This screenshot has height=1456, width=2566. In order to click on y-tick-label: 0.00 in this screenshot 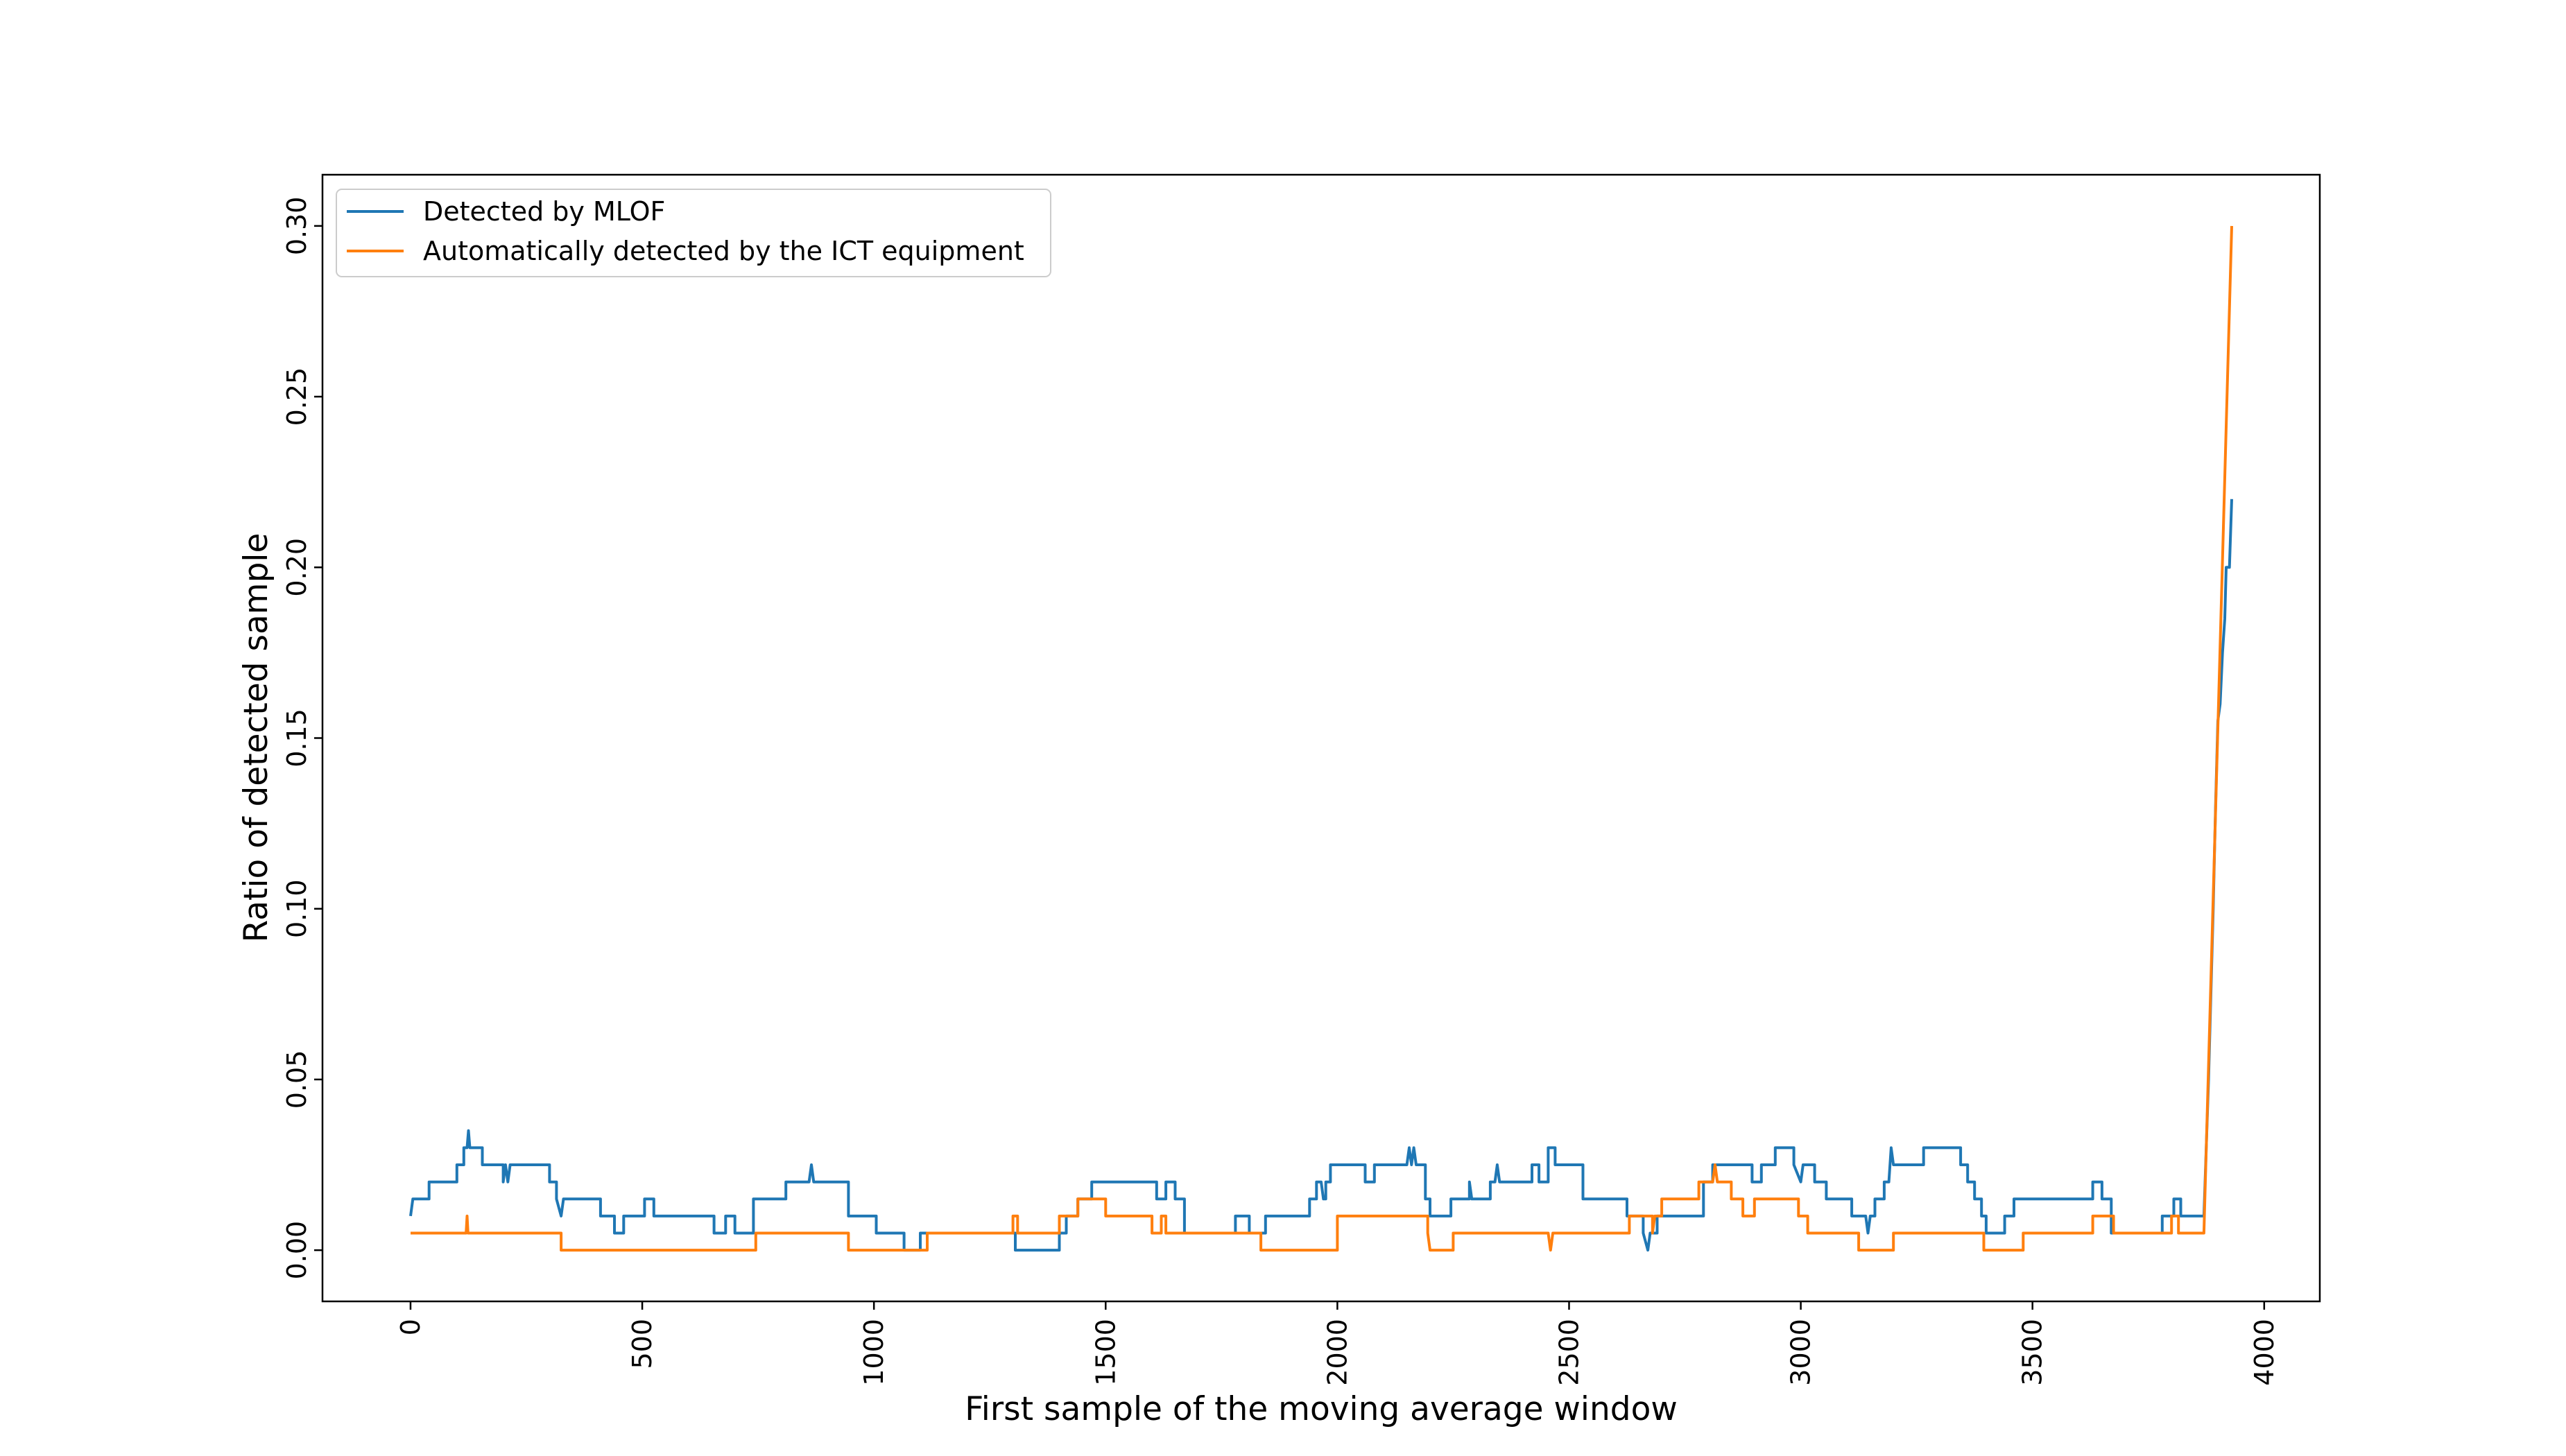, I will do `click(297, 1250)`.